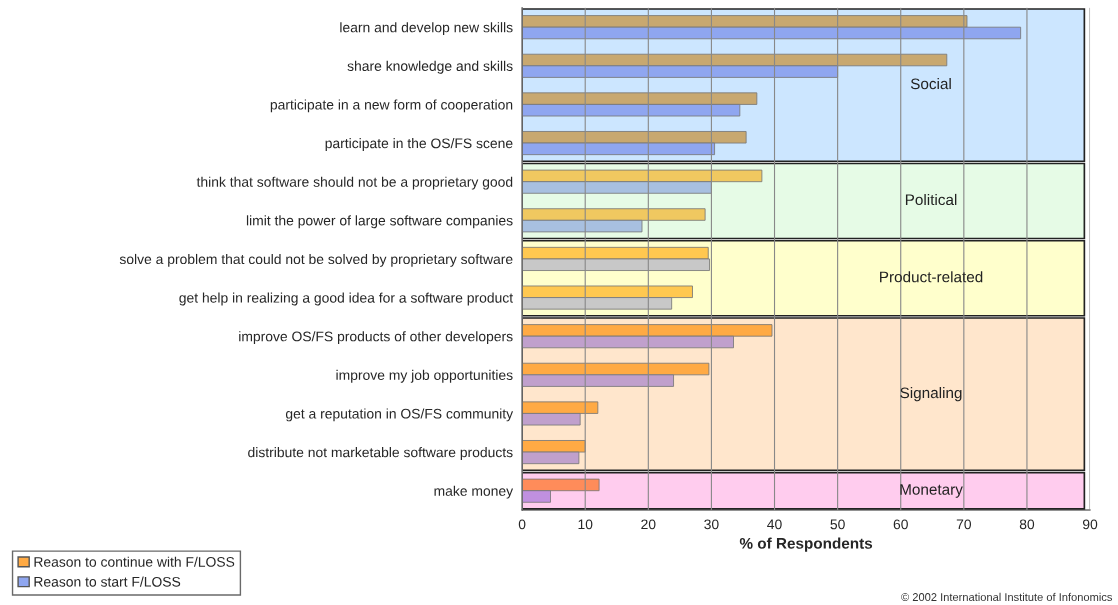  Describe the element at coordinates (648, 524) in the screenshot. I see `x-tick-label: 20` at that location.